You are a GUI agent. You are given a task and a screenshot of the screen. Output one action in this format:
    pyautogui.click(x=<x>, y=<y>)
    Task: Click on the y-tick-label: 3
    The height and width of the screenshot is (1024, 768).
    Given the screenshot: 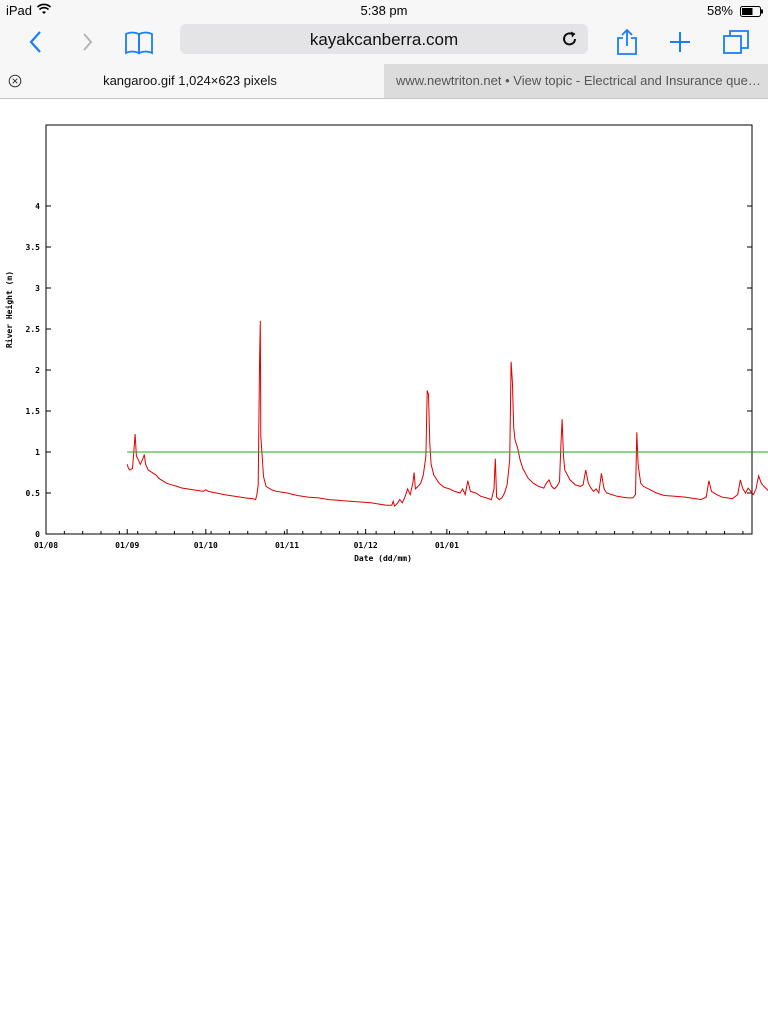 What is the action you would take?
    pyautogui.click(x=37, y=288)
    